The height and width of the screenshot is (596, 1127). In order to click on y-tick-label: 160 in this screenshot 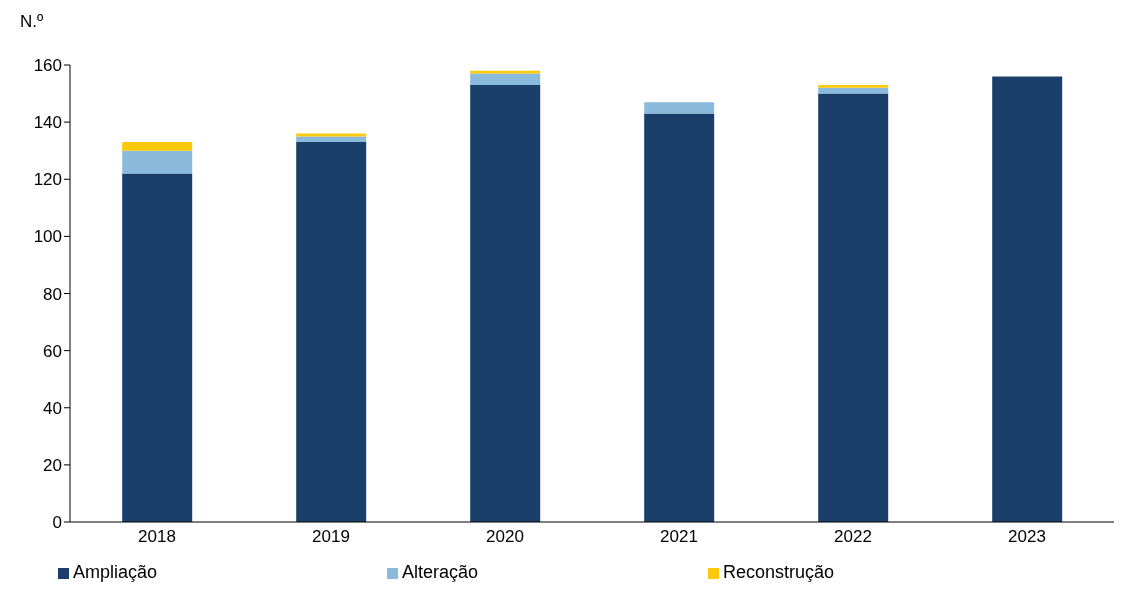, I will do `click(47, 66)`.